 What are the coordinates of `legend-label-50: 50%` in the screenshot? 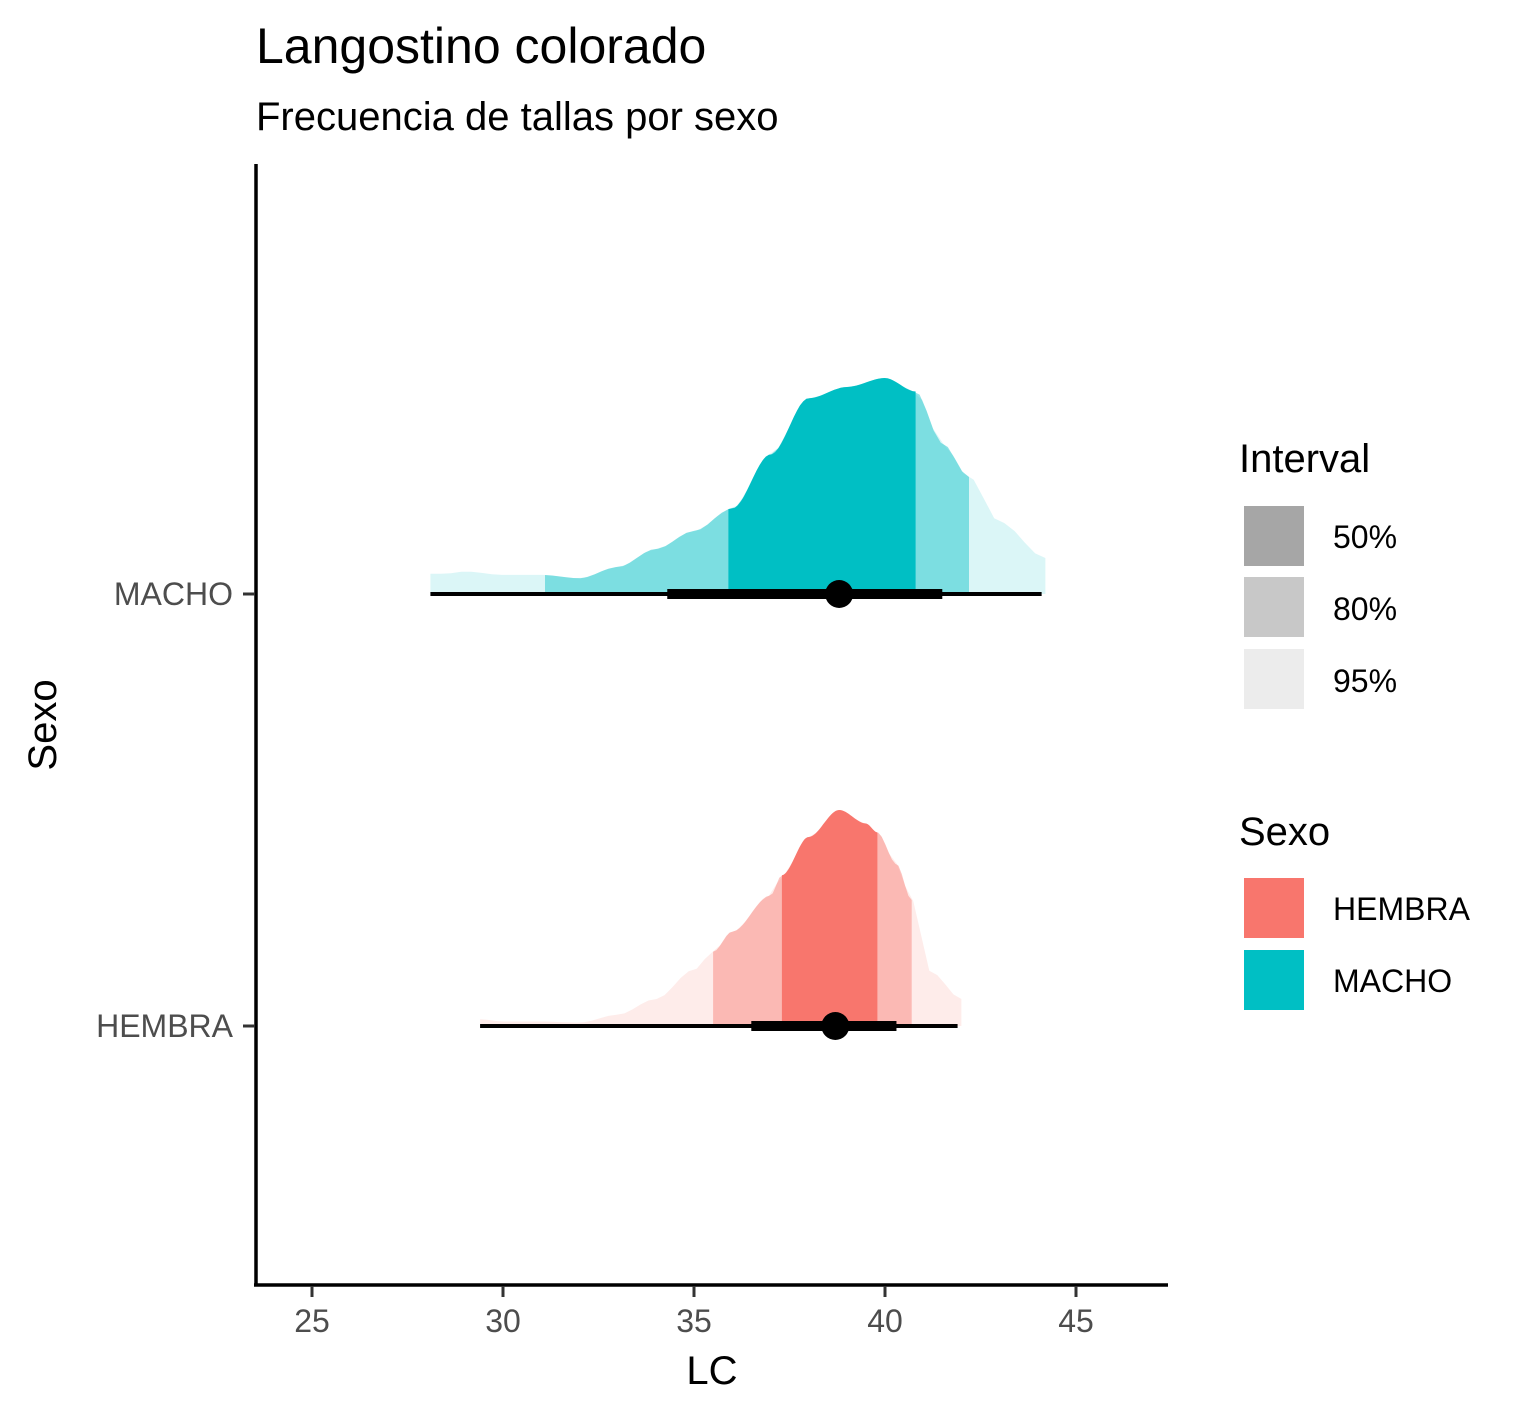 It's located at (1365, 537).